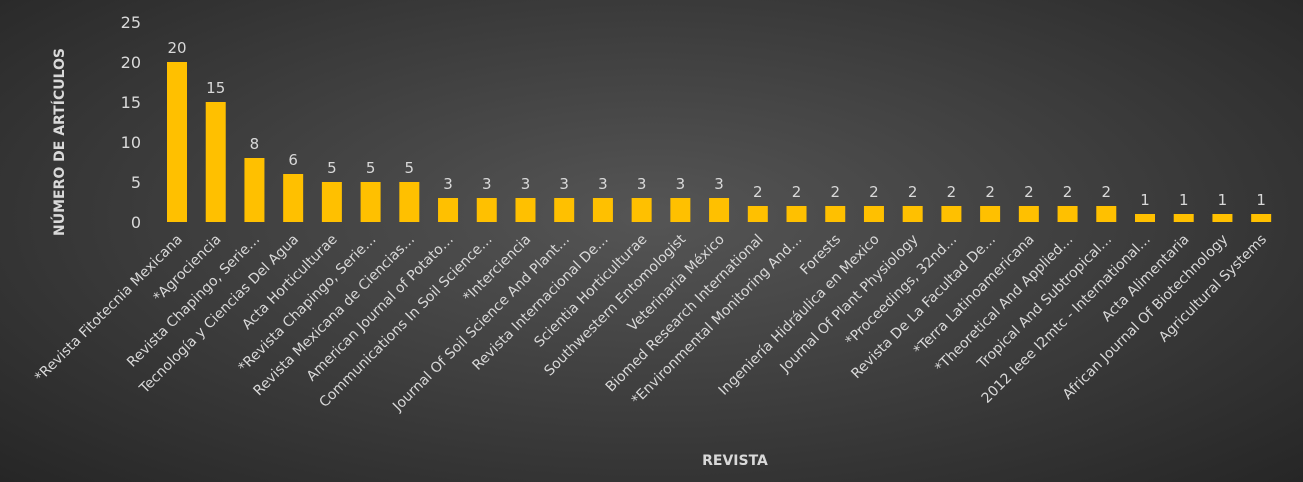  What do you see at coordinates (136, 222) in the screenshot?
I see `y-tick-label: 0` at bounding box center [136, 222].